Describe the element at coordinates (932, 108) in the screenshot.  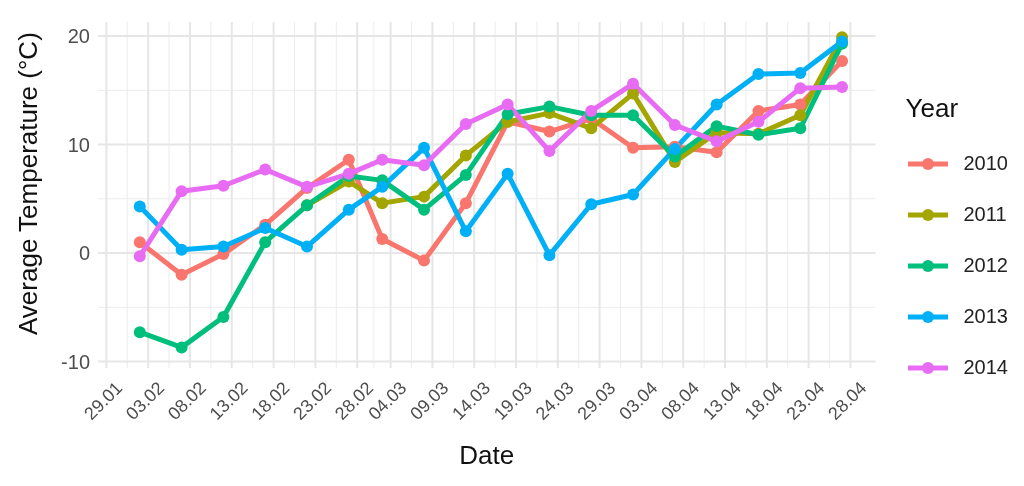
I see `legend-title: Year` at that location.